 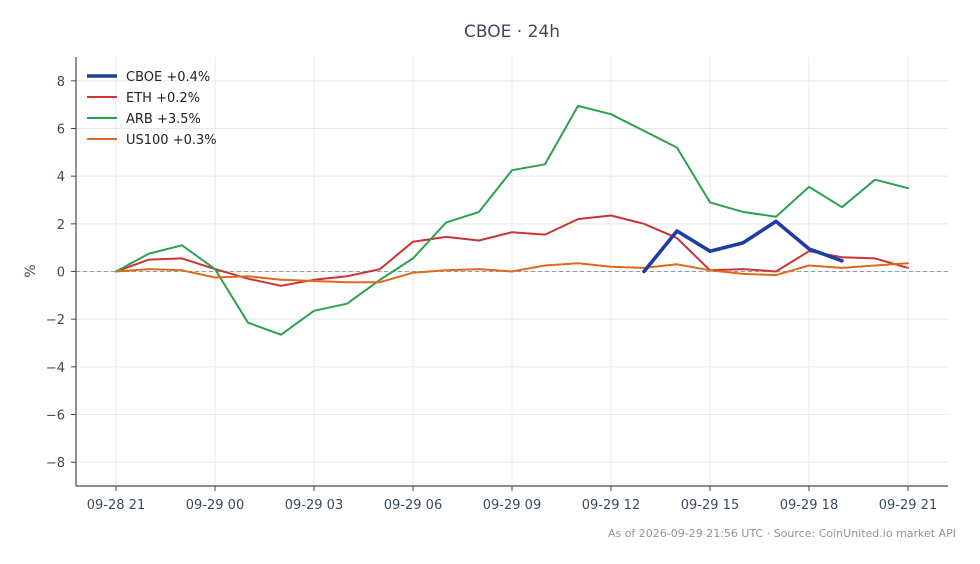 What do you see at coordinates (55, 320) in the screenshot?
I see `y-tick-label: −2` at bounding box center [55, 320].